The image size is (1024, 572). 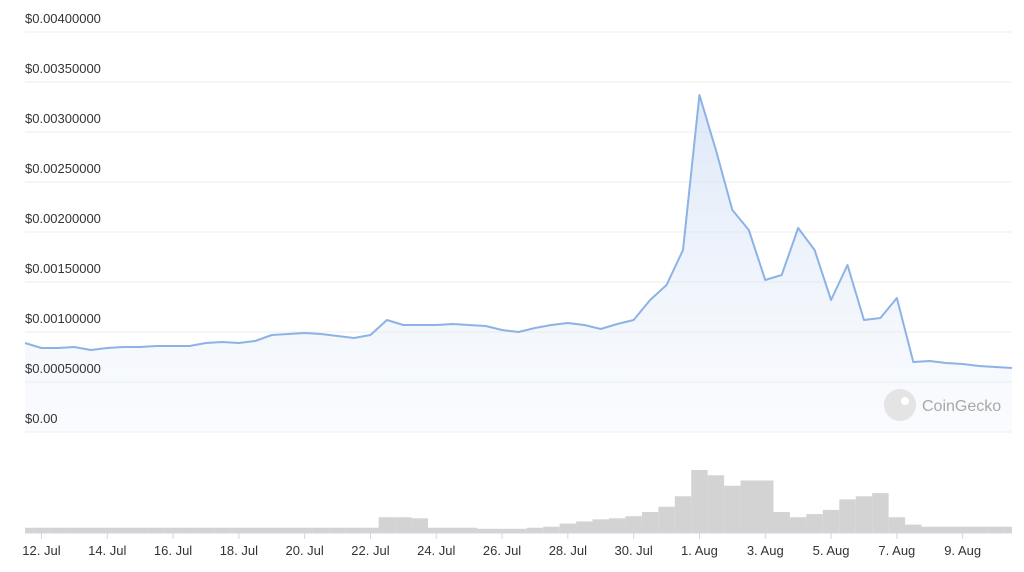 I want to click on x-tick-label: 16. Jul, so click(x=173, y=550).